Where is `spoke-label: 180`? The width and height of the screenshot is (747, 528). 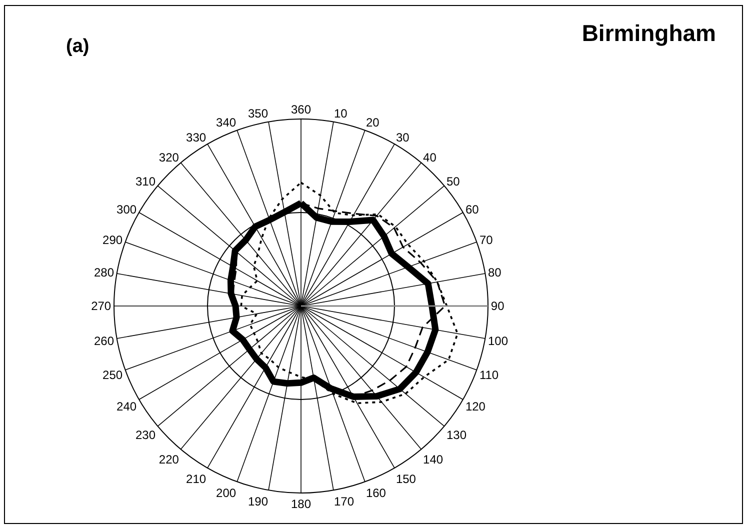
spoke-label: 180 is located at coordinates (301, 503).